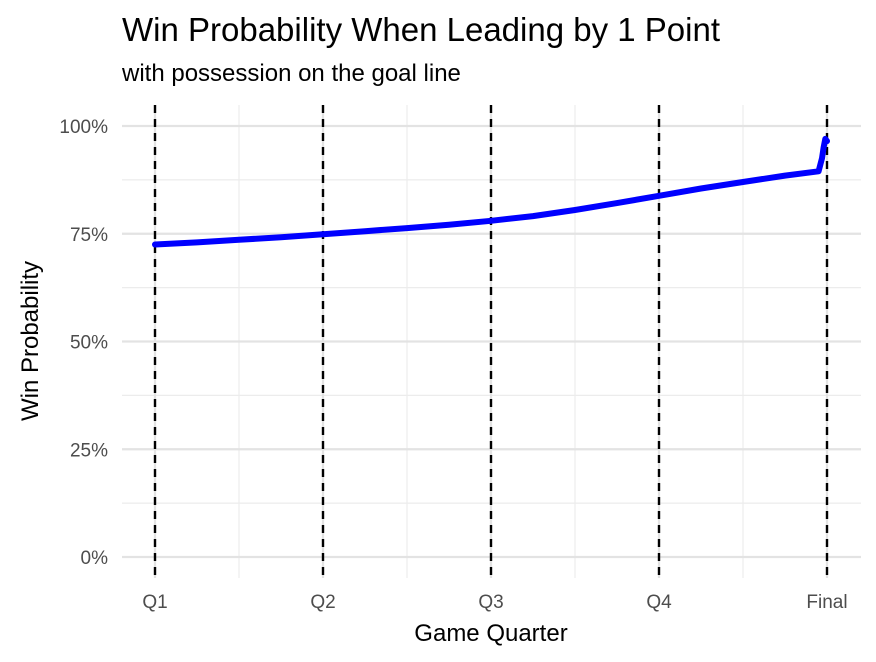 Image resolution: width=876 pixels, height=662 pixels. I want to click on x-tick-label: Final, so click(826, 602).